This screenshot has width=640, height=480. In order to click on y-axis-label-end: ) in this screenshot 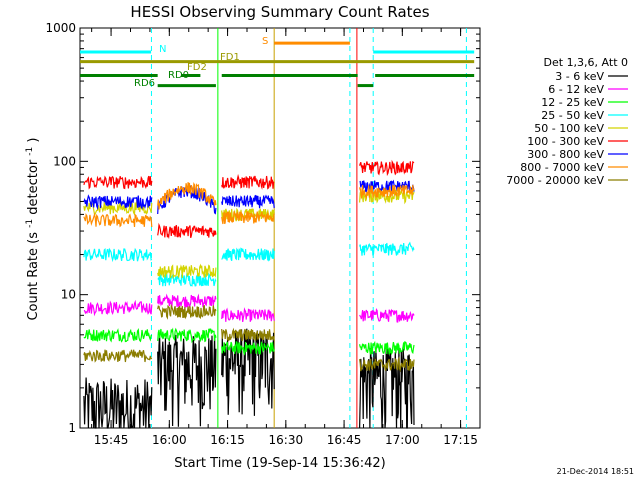, I will do `click(33, 139)`.